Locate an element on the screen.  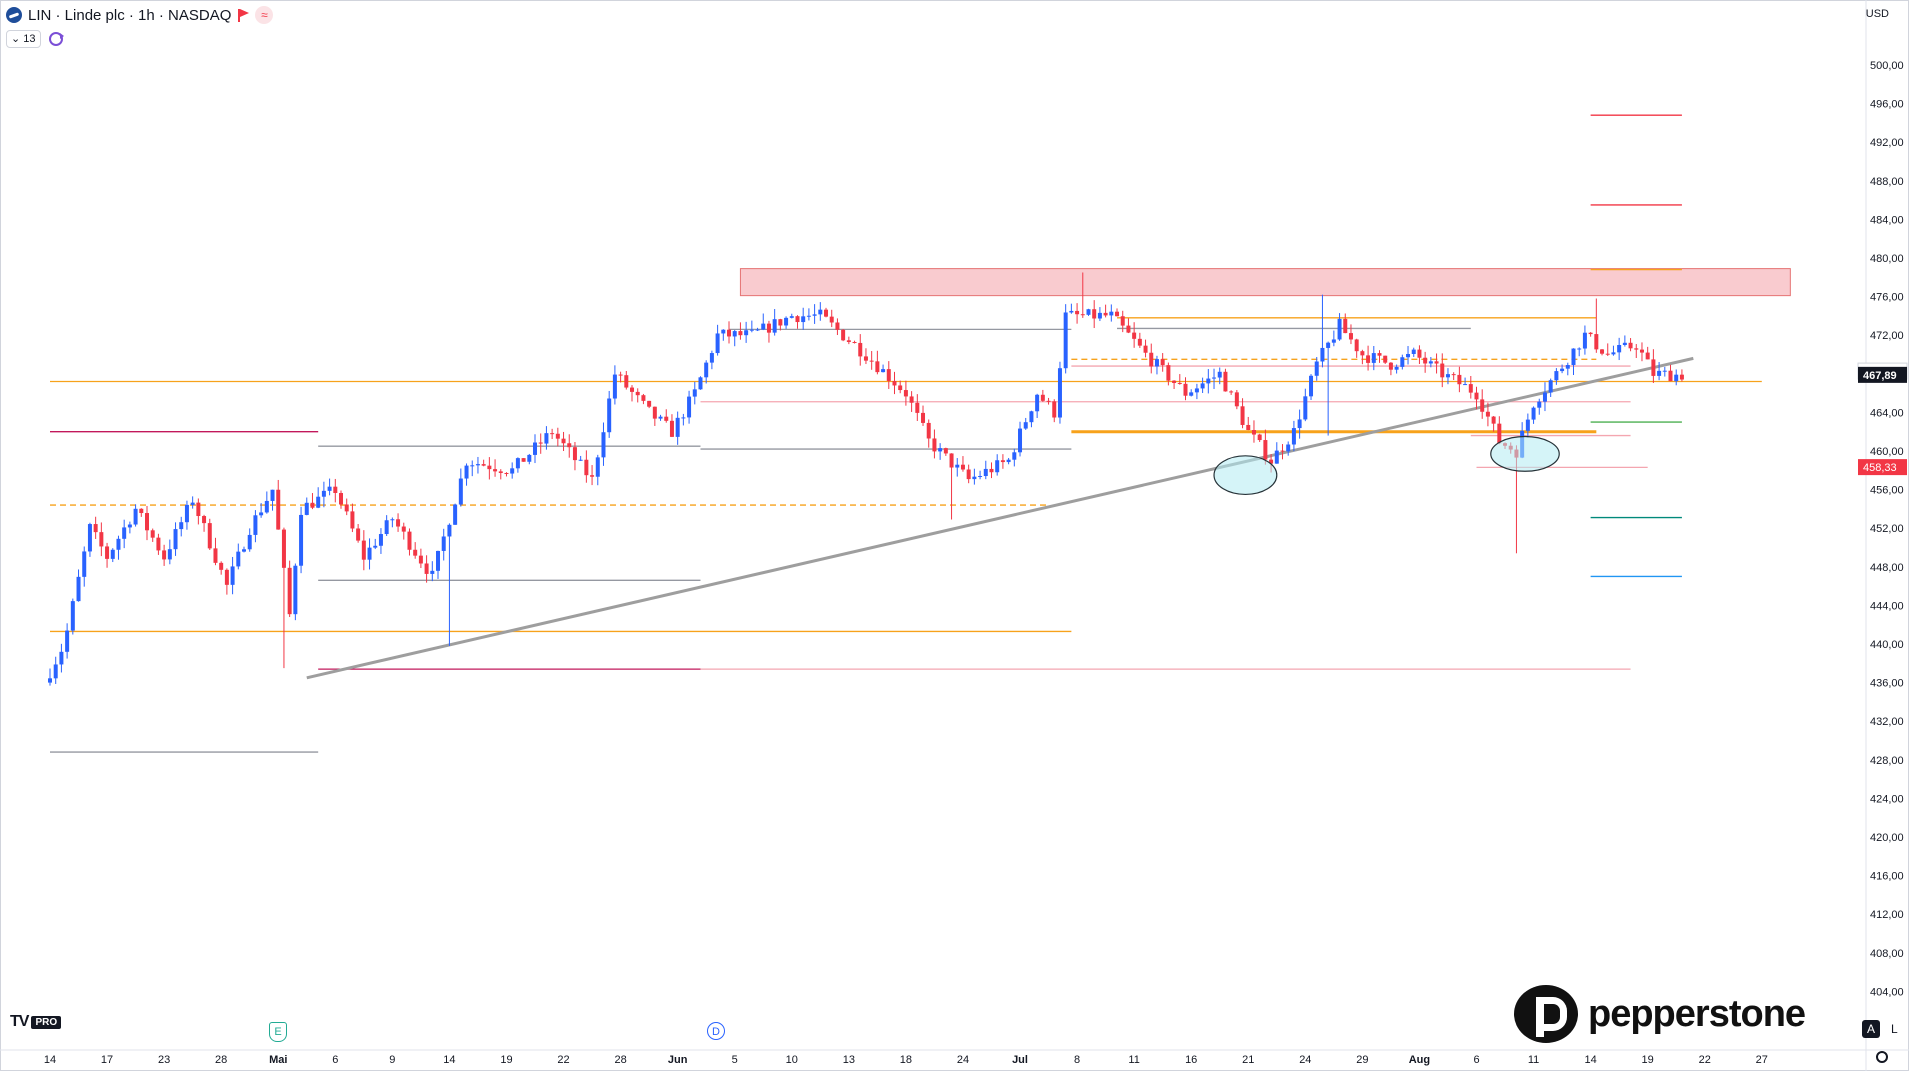
tradingview-logo: TV PRO is located at coordinates (36, 1022).